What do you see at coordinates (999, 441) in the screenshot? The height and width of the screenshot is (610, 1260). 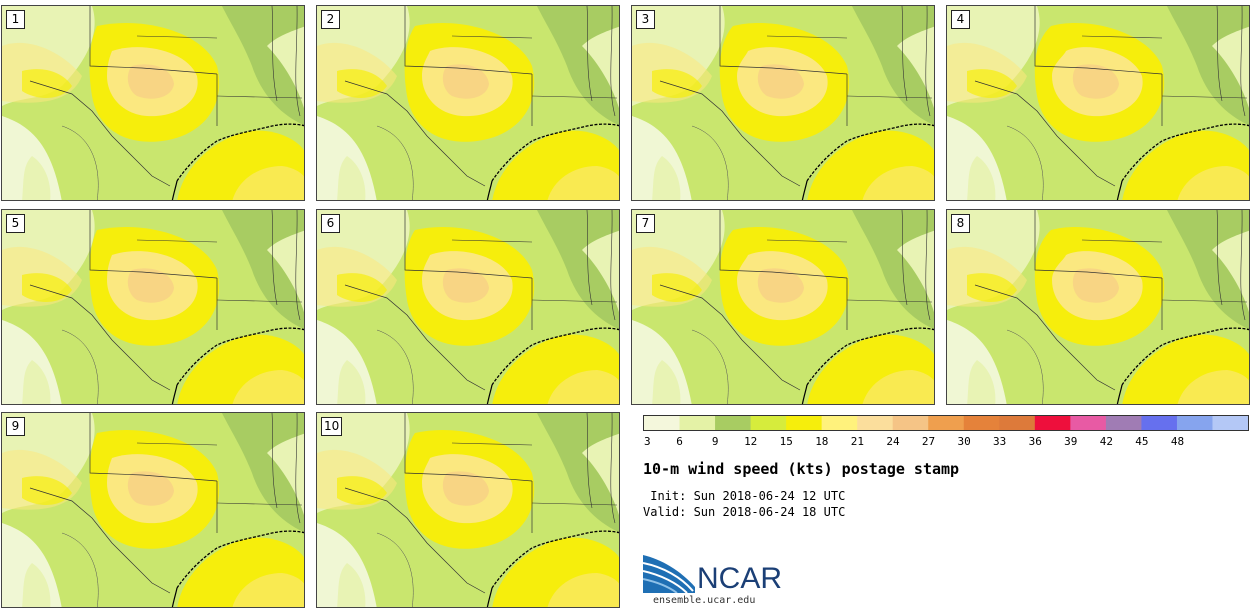 I see `colorbar-tick-label: 33` at bounding box center [999, 441].